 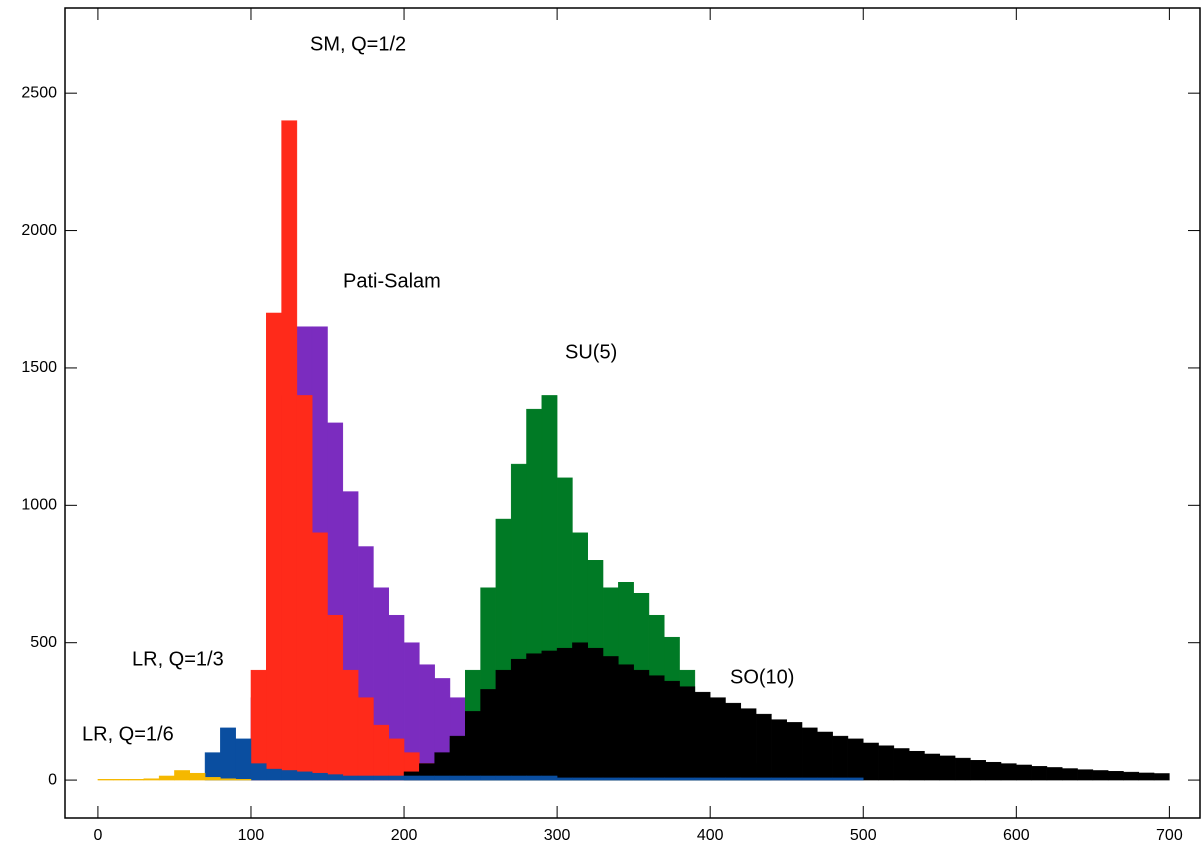 What do you see at coordinates (863, 835) in the screenshot?
I see `x-tick-label: 500` at bounding box center [863, 835].